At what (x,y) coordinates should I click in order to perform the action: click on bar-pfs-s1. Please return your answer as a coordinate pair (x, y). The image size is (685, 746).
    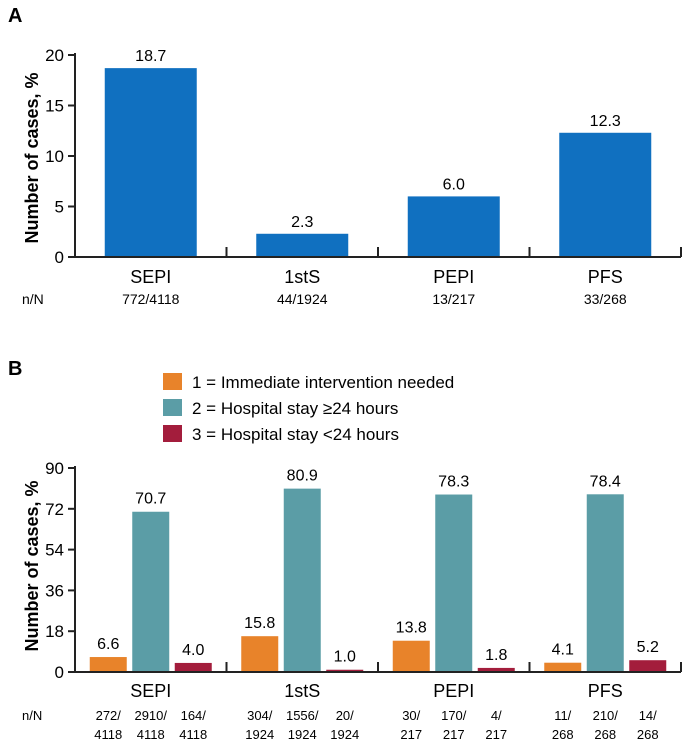
    Looking at the image, I should click on (563, 667).